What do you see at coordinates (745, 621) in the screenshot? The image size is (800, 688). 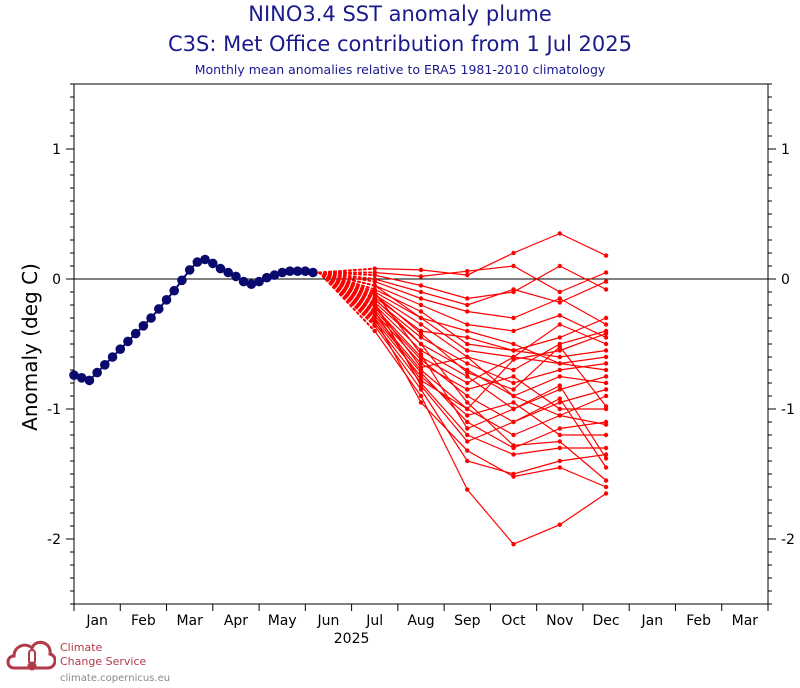 I see `x-month-label: Mar` at bounding box center [745, 621].